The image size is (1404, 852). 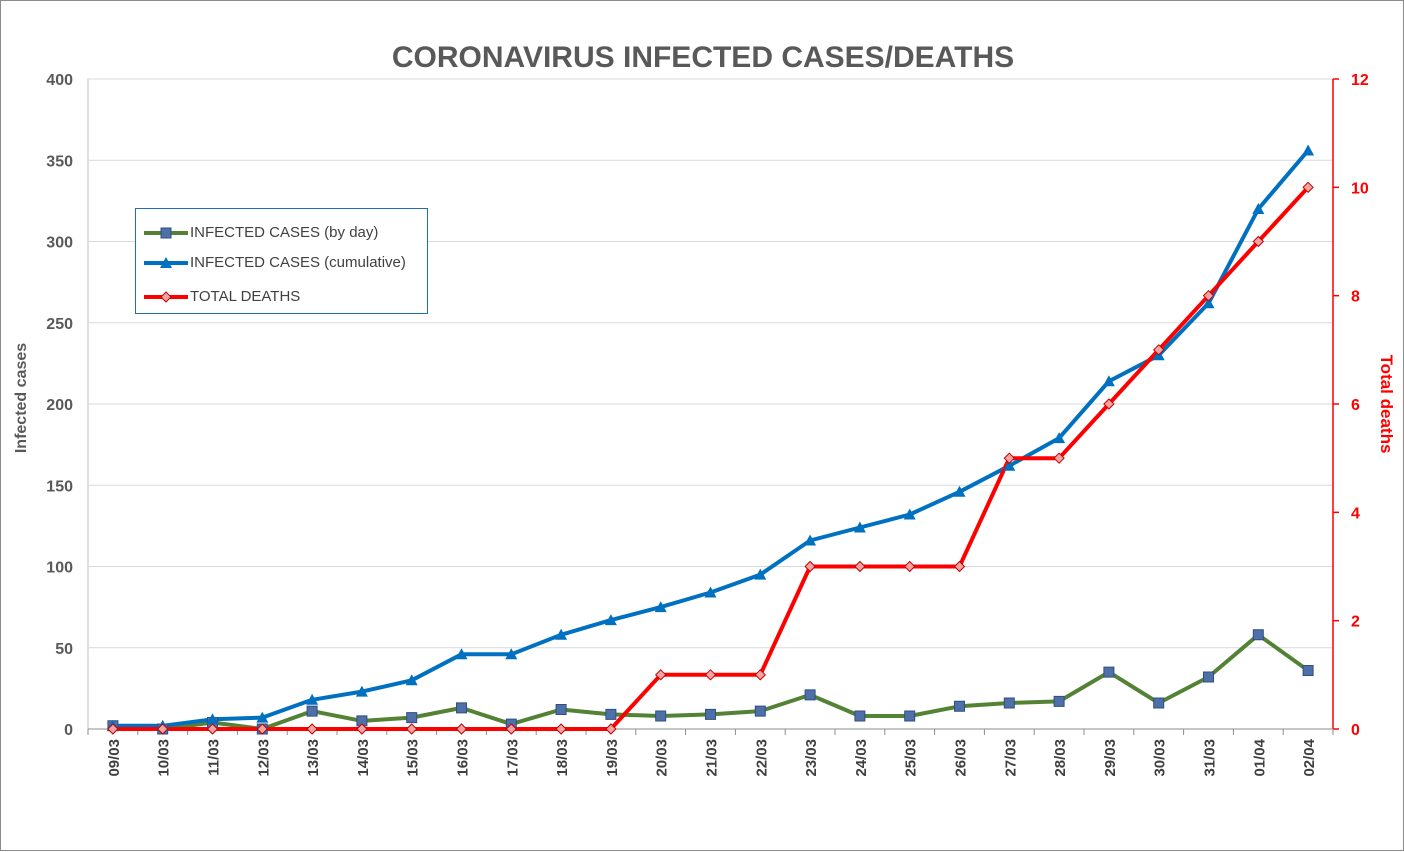 What do you see at coordinates (562, 758) in the screenshot?
I see `x-tick-label: 18/03` at bounding box center [562, 758].